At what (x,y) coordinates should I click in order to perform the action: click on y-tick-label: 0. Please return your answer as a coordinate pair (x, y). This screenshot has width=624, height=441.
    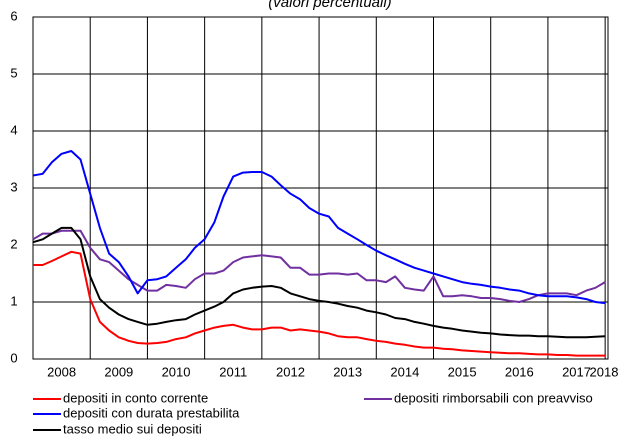
    Looking at the image, I should click on (13, 357).